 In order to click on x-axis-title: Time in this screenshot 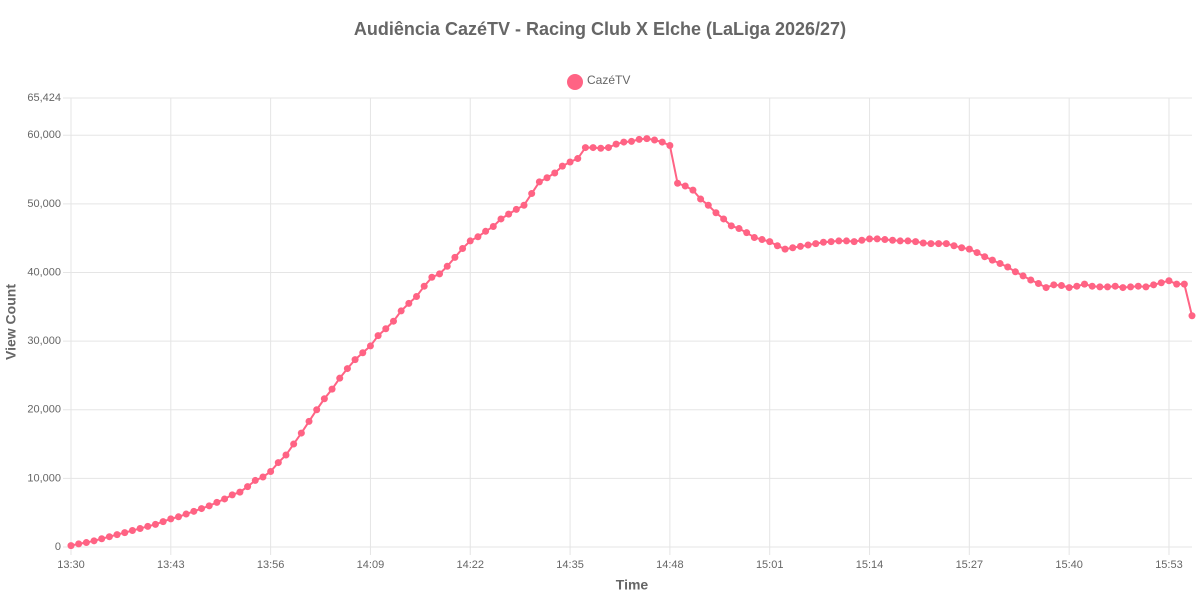, I will do `click(632, 585)`.